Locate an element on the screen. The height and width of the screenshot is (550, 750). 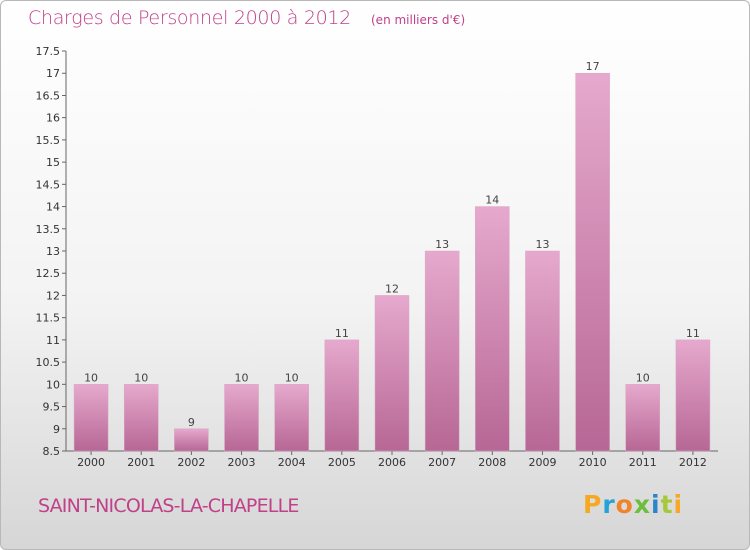
y-tick-label: 11 is located at coordinates (53, 340).